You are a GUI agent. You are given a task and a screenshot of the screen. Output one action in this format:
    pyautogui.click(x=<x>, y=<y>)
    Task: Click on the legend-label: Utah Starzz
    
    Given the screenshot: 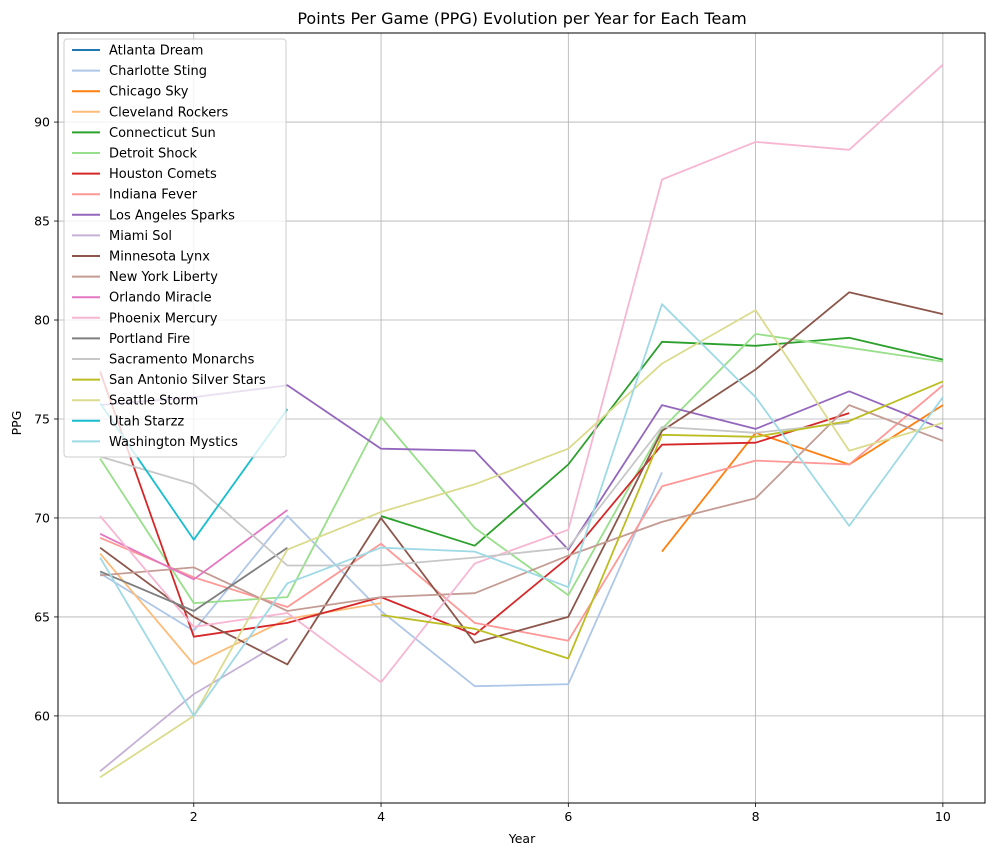 What is the action you would take?
    pyautogui.click(x=146, y=421)
    